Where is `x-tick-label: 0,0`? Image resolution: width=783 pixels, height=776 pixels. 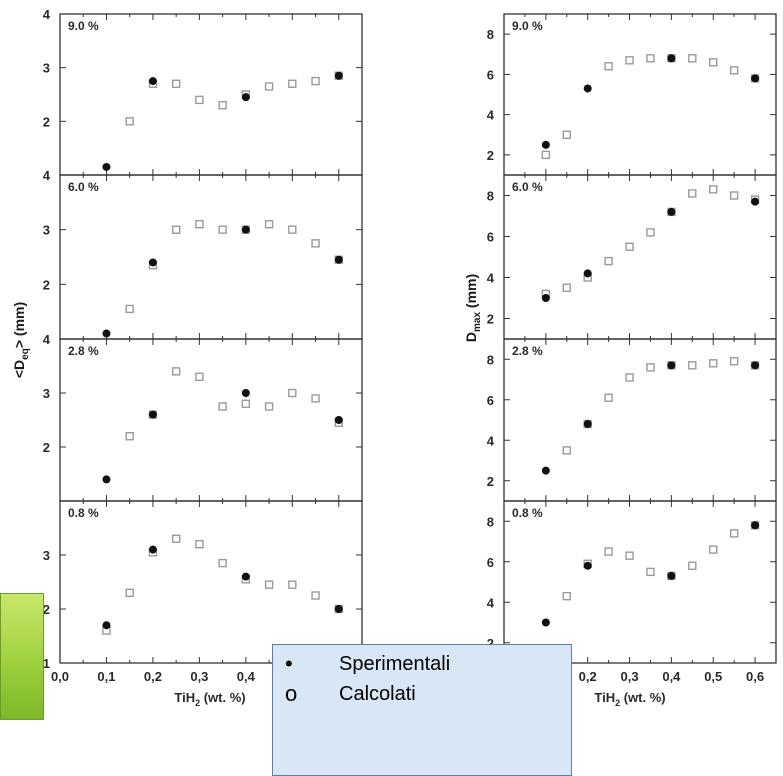
x-tick-label: 0,0 is located at coordinates (60, 676).